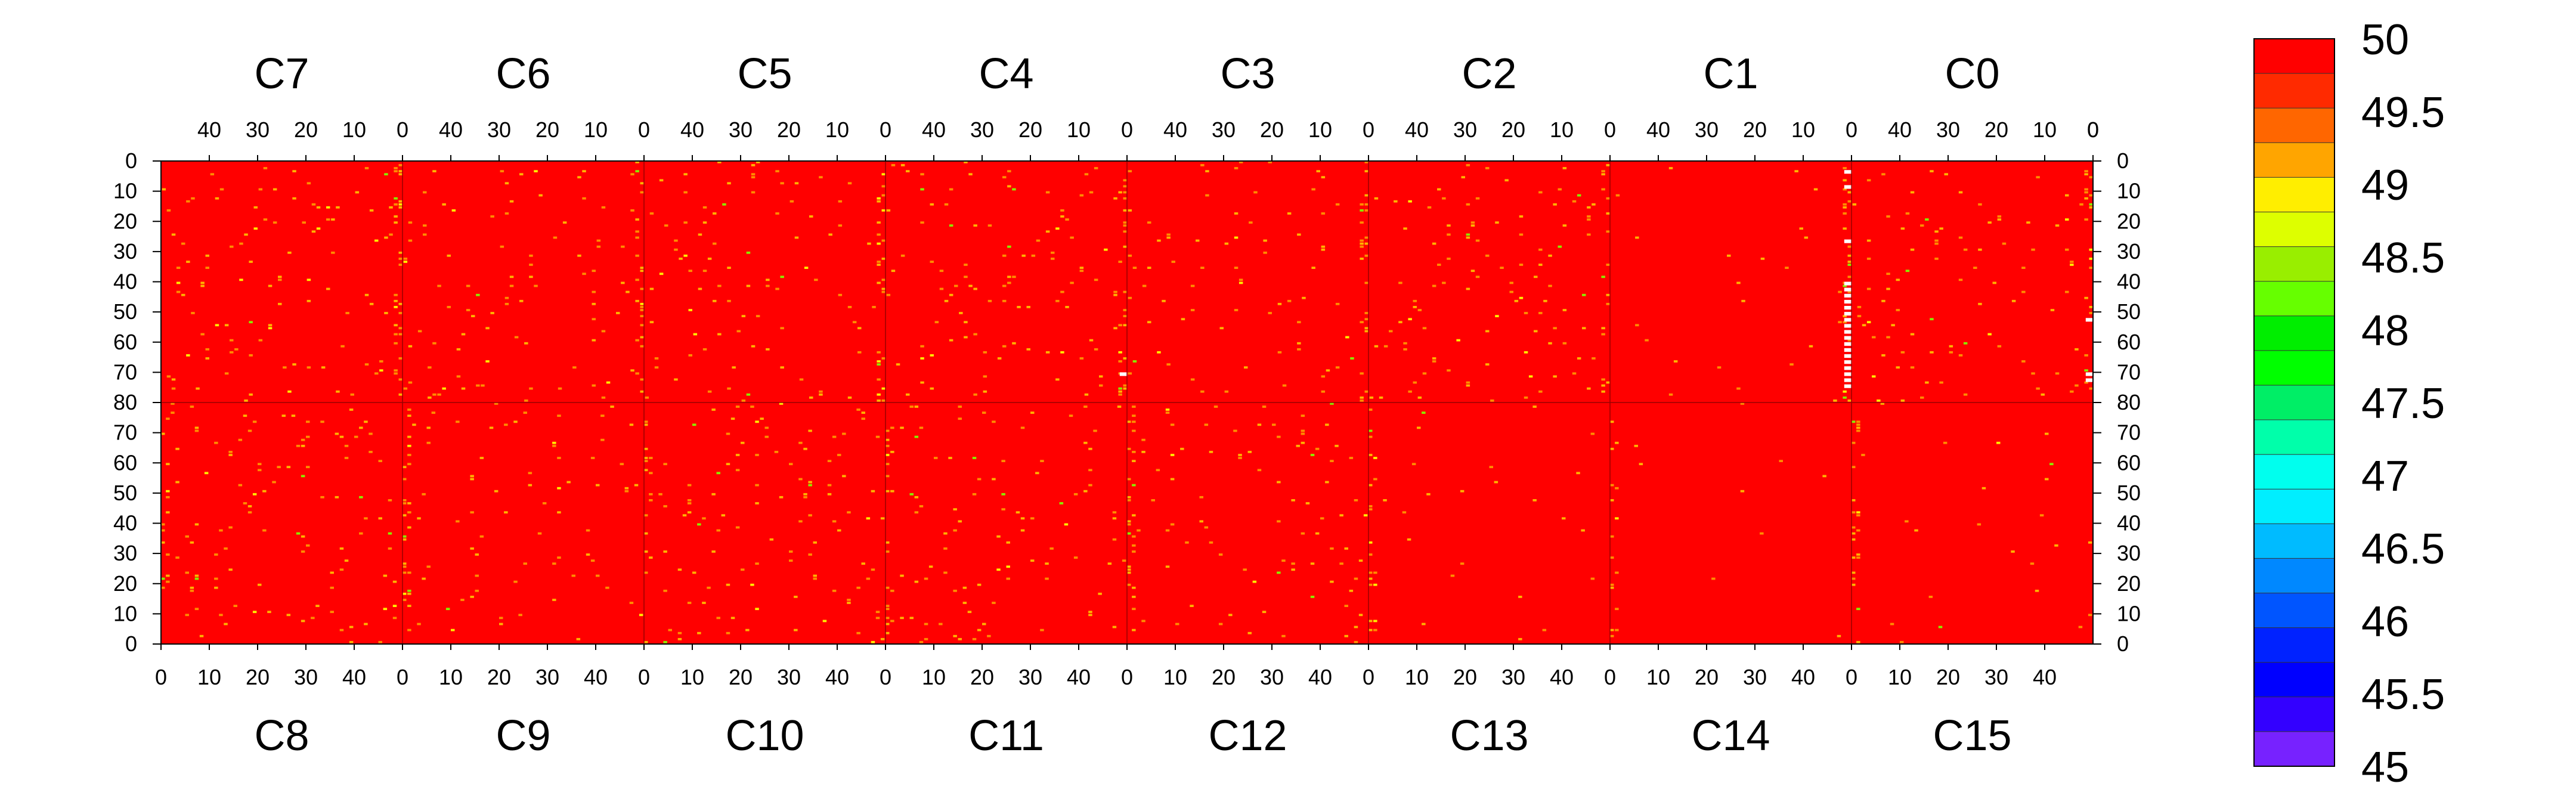 The image size is (2576, 808). Describe the element at coordinates (1731, 74) in the screenshot. I see `chip-label: C1` at that location.